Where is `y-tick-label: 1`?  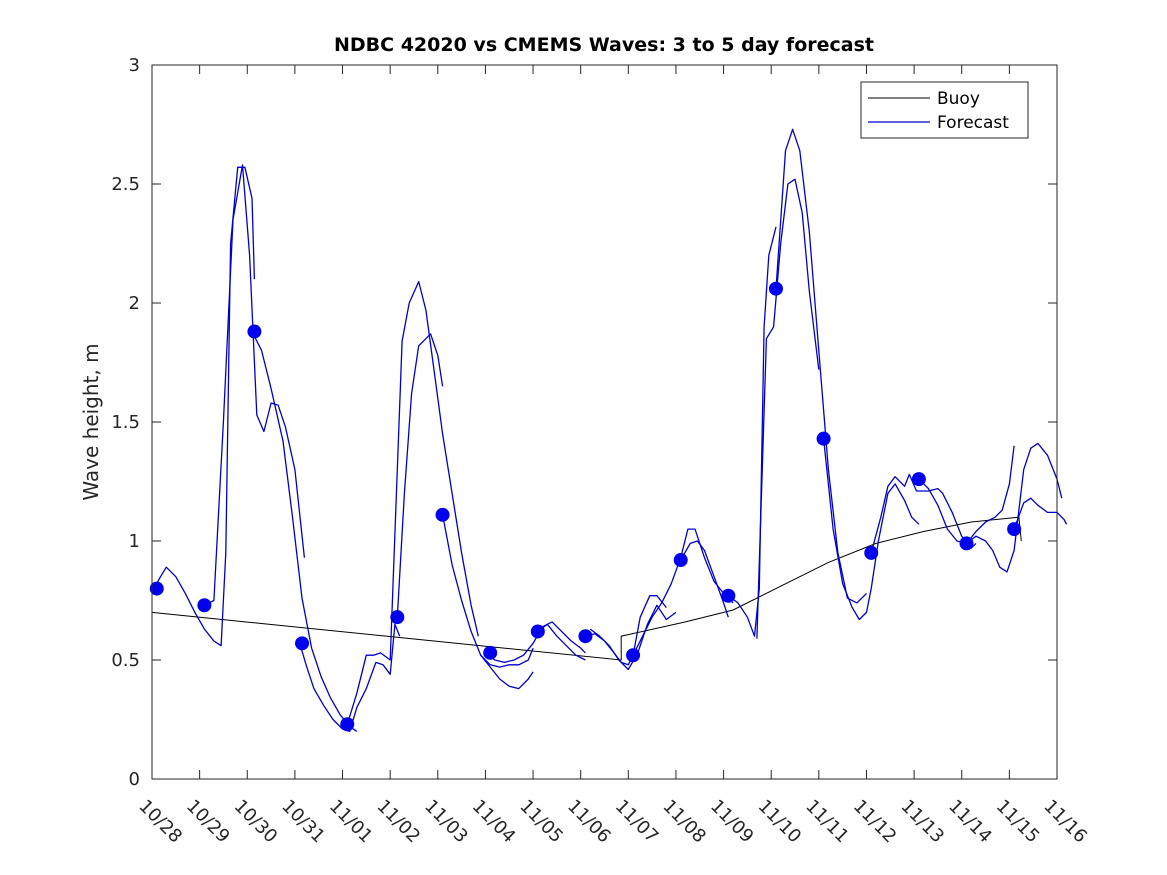
y-tick-label: 1 is located at coordinates (134, 541).